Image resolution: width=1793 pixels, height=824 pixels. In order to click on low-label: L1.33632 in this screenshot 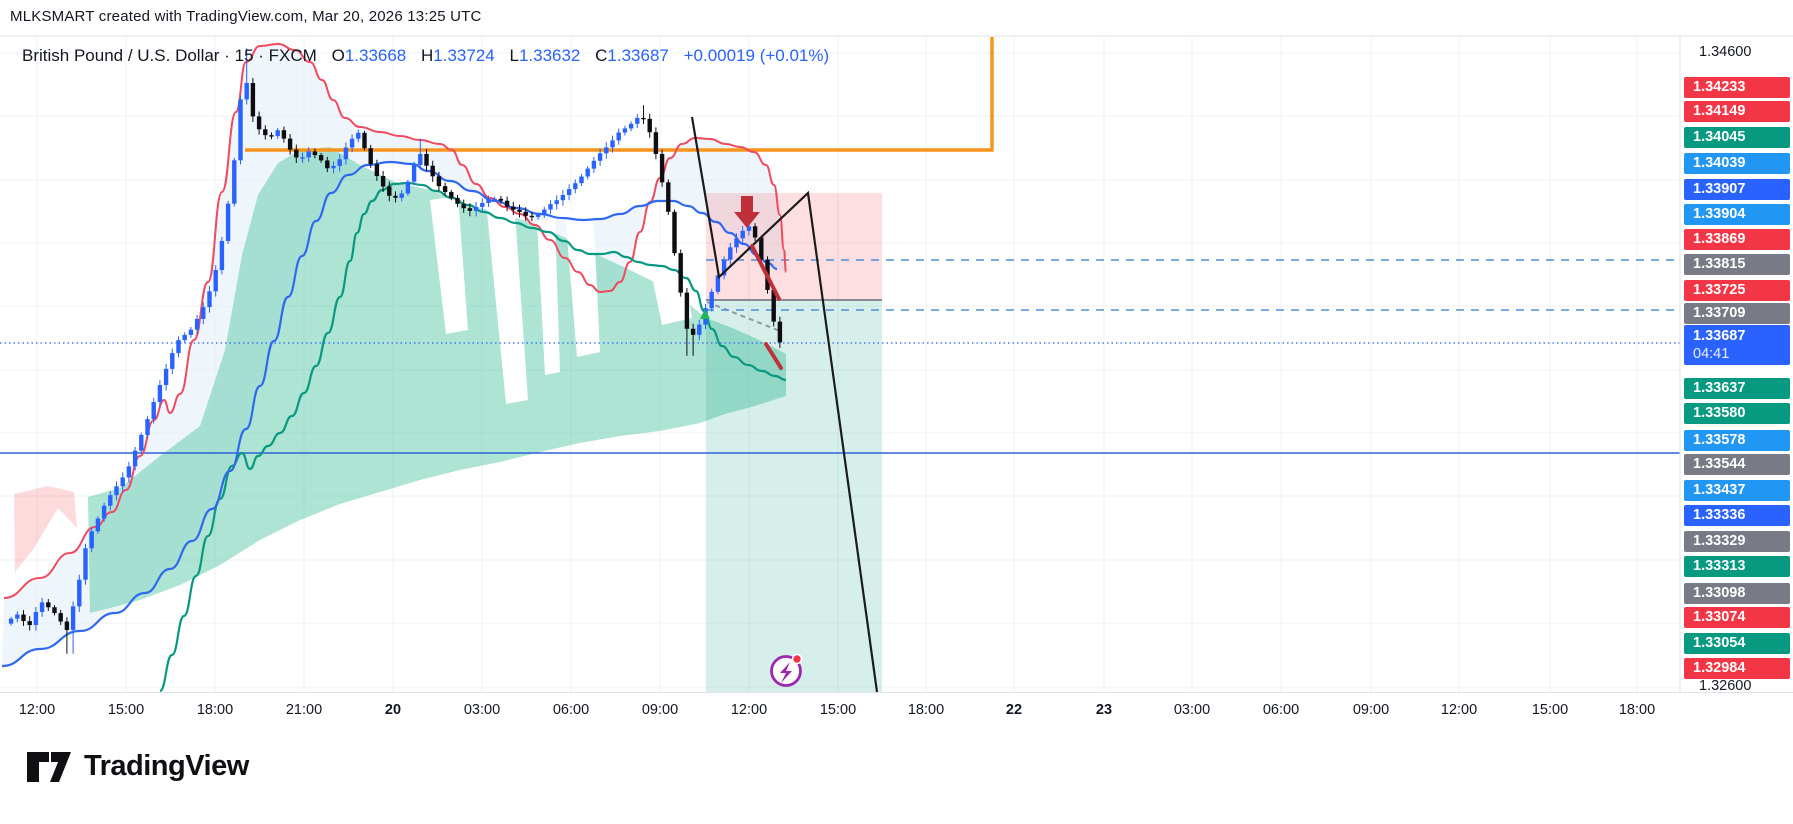, I will do `click(545, 55)`.